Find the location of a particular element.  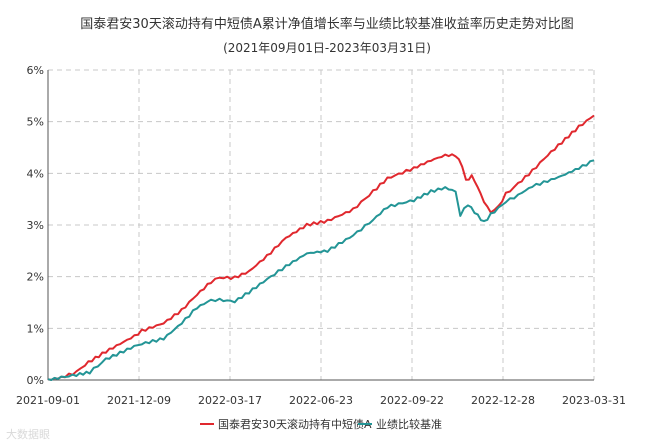

watermark: 大数据眼 is located at coordinates (28, 434).